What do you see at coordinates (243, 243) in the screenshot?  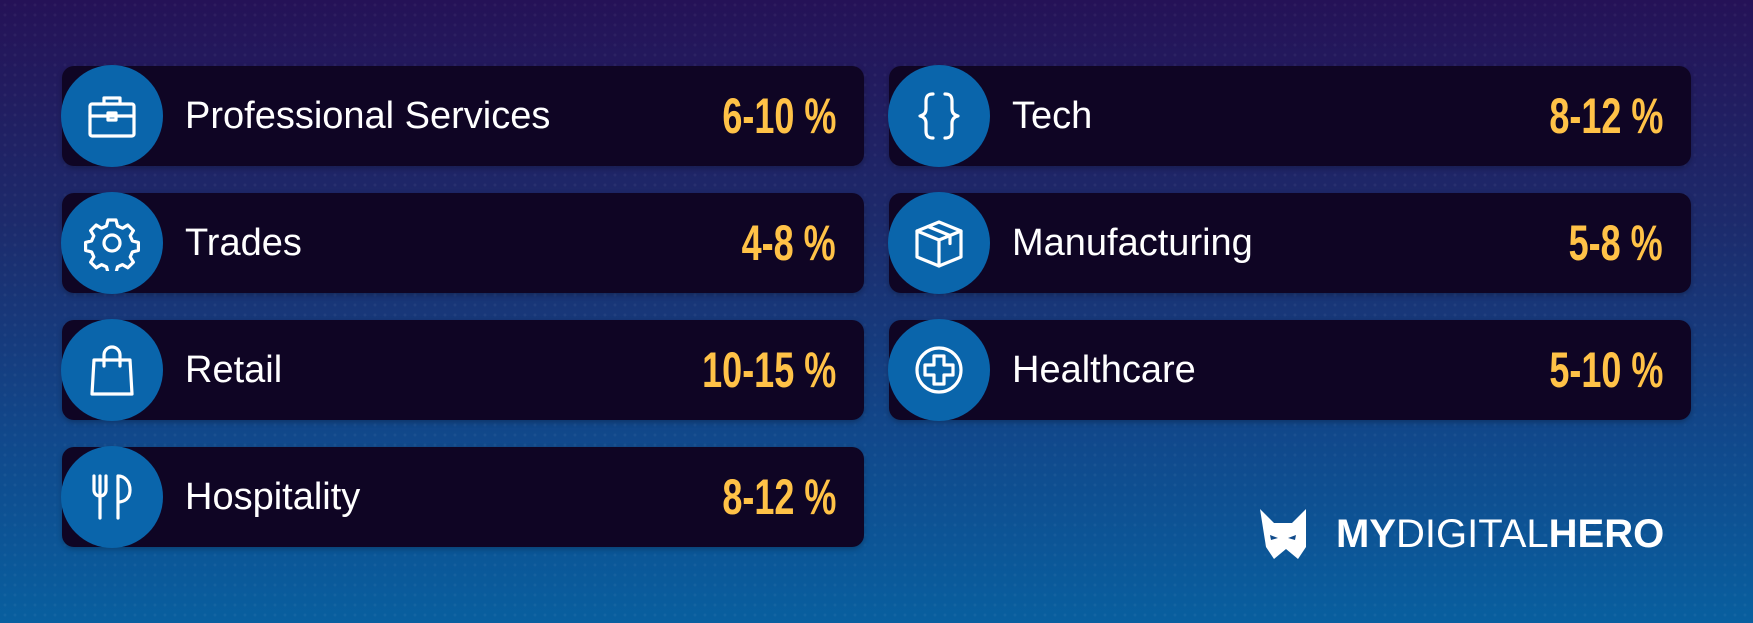 I see `sector-label: Trades` at bounding box center [243, 243].